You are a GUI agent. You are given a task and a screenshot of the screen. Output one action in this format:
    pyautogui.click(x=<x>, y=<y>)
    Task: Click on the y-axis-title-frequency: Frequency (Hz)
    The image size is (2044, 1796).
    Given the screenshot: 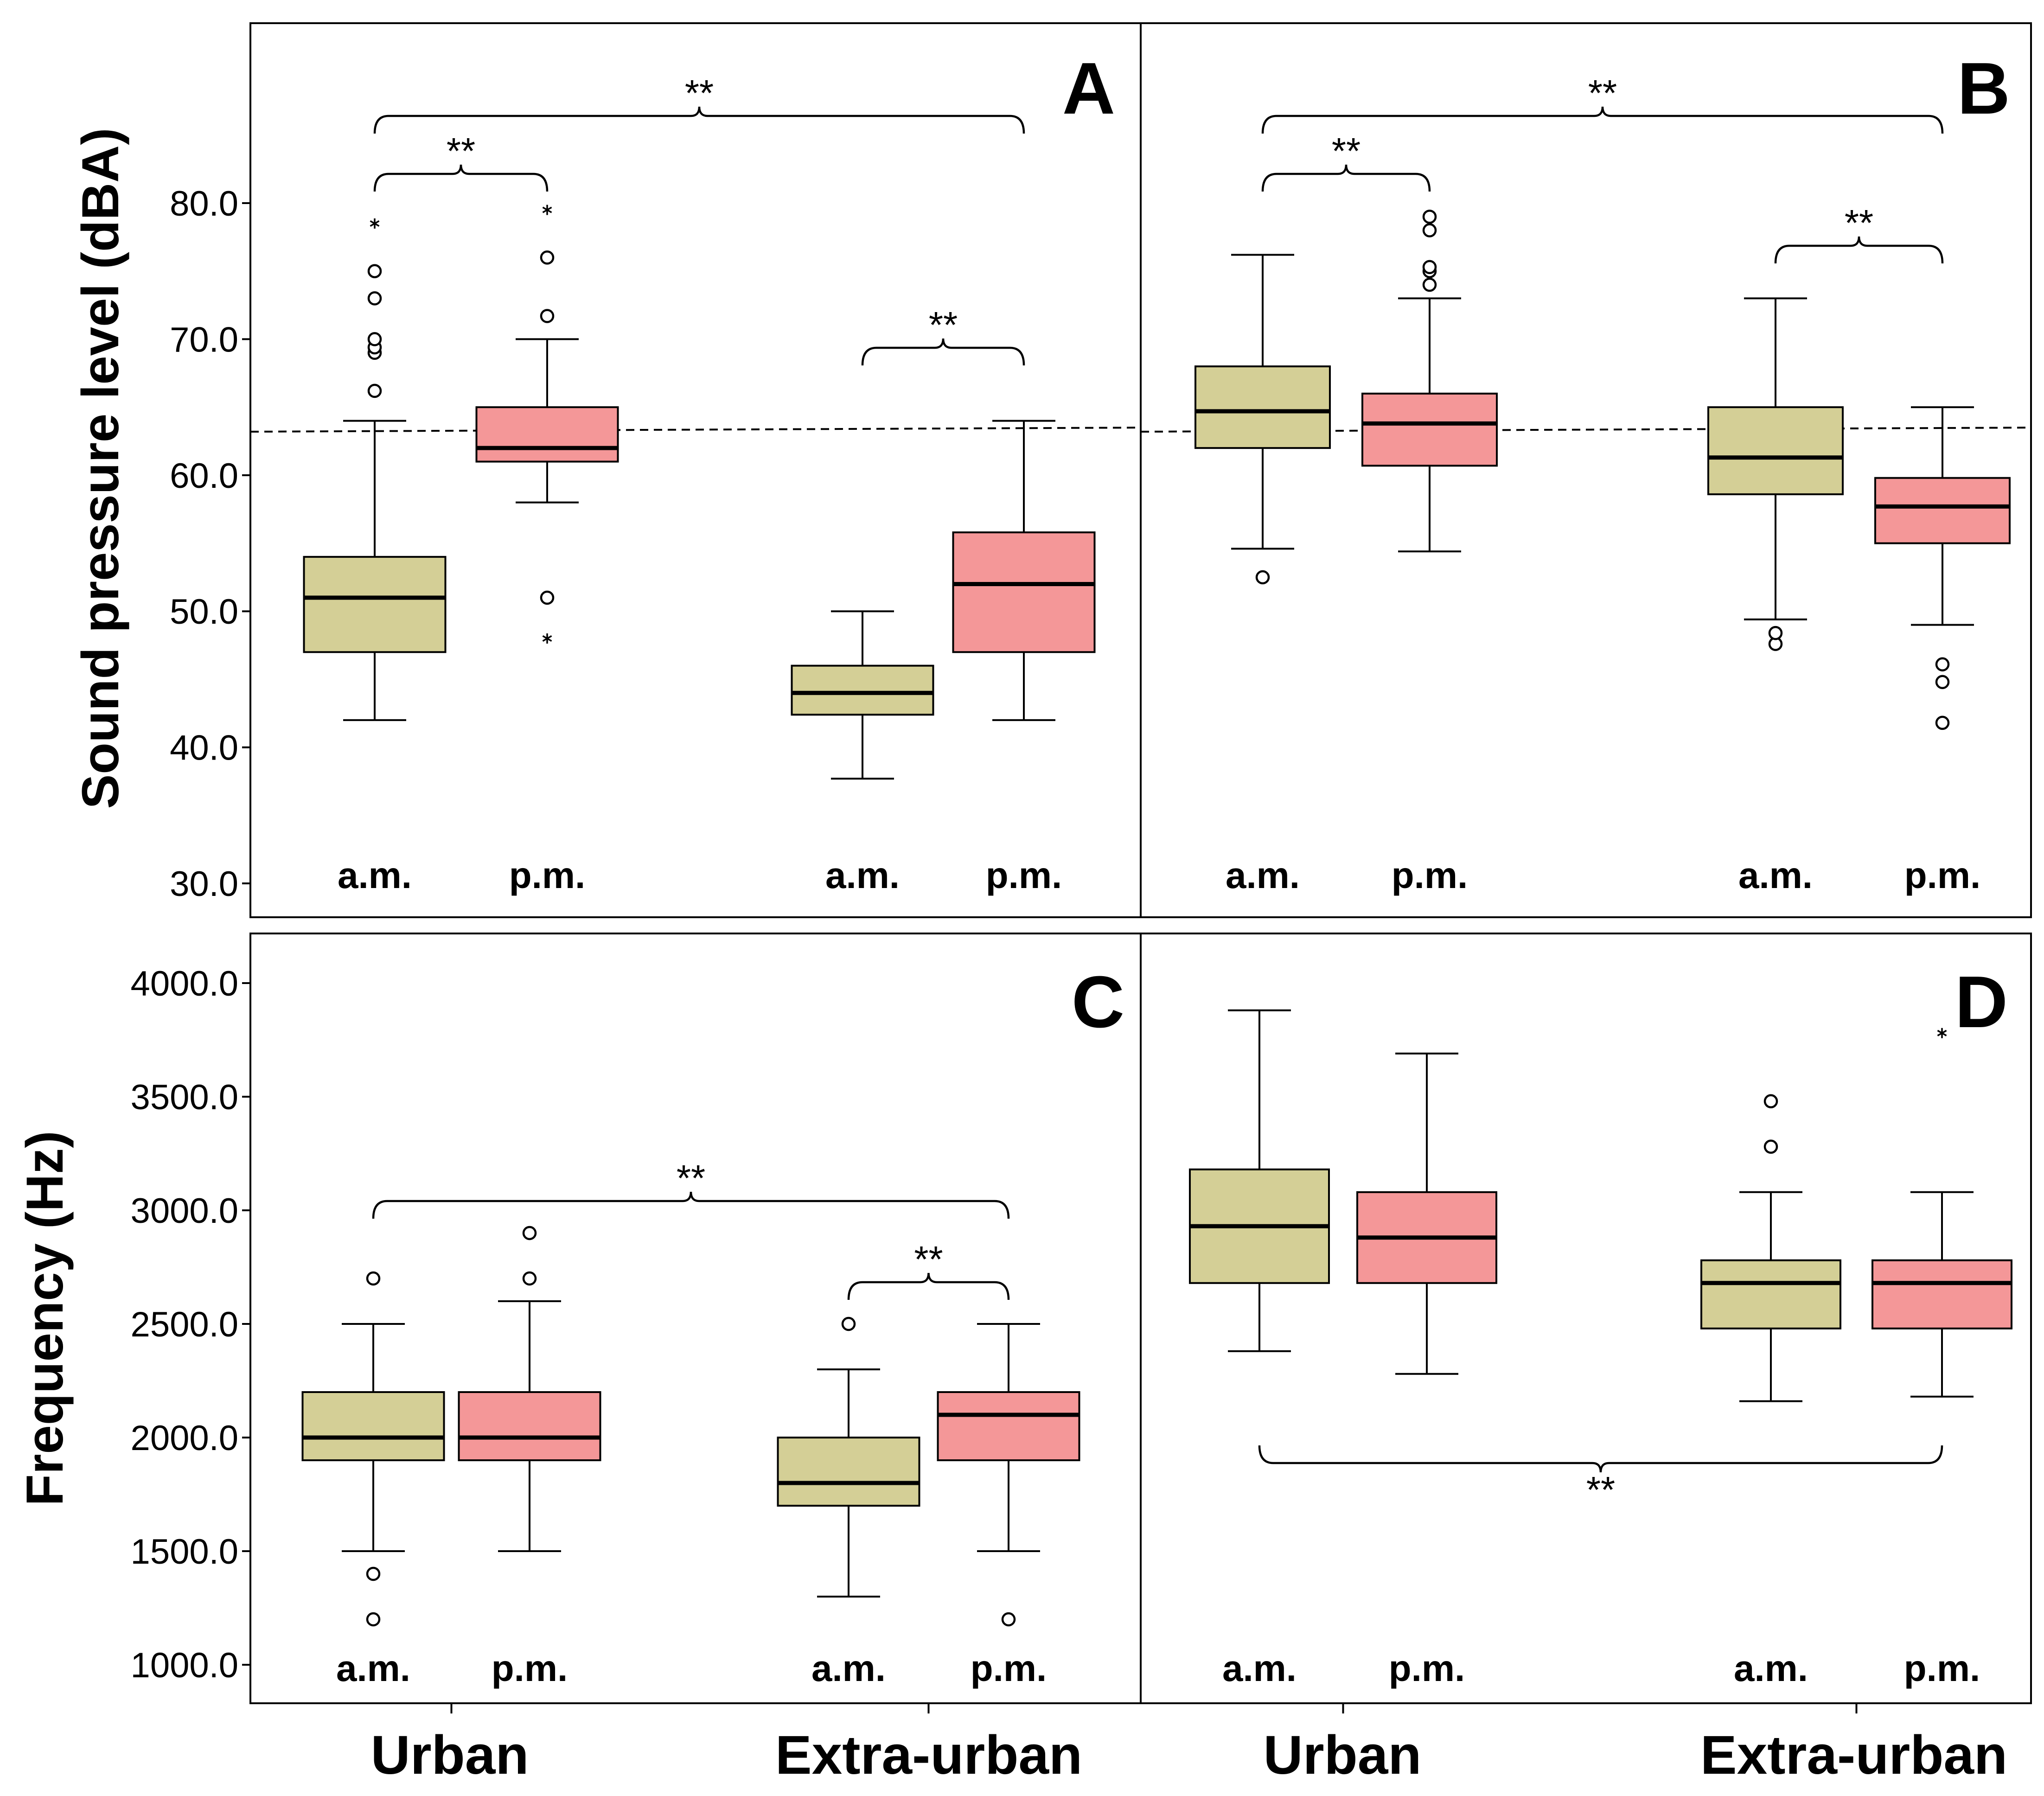 What is the action you would take?
    pyautogui.click(x=45, y=1318)
    